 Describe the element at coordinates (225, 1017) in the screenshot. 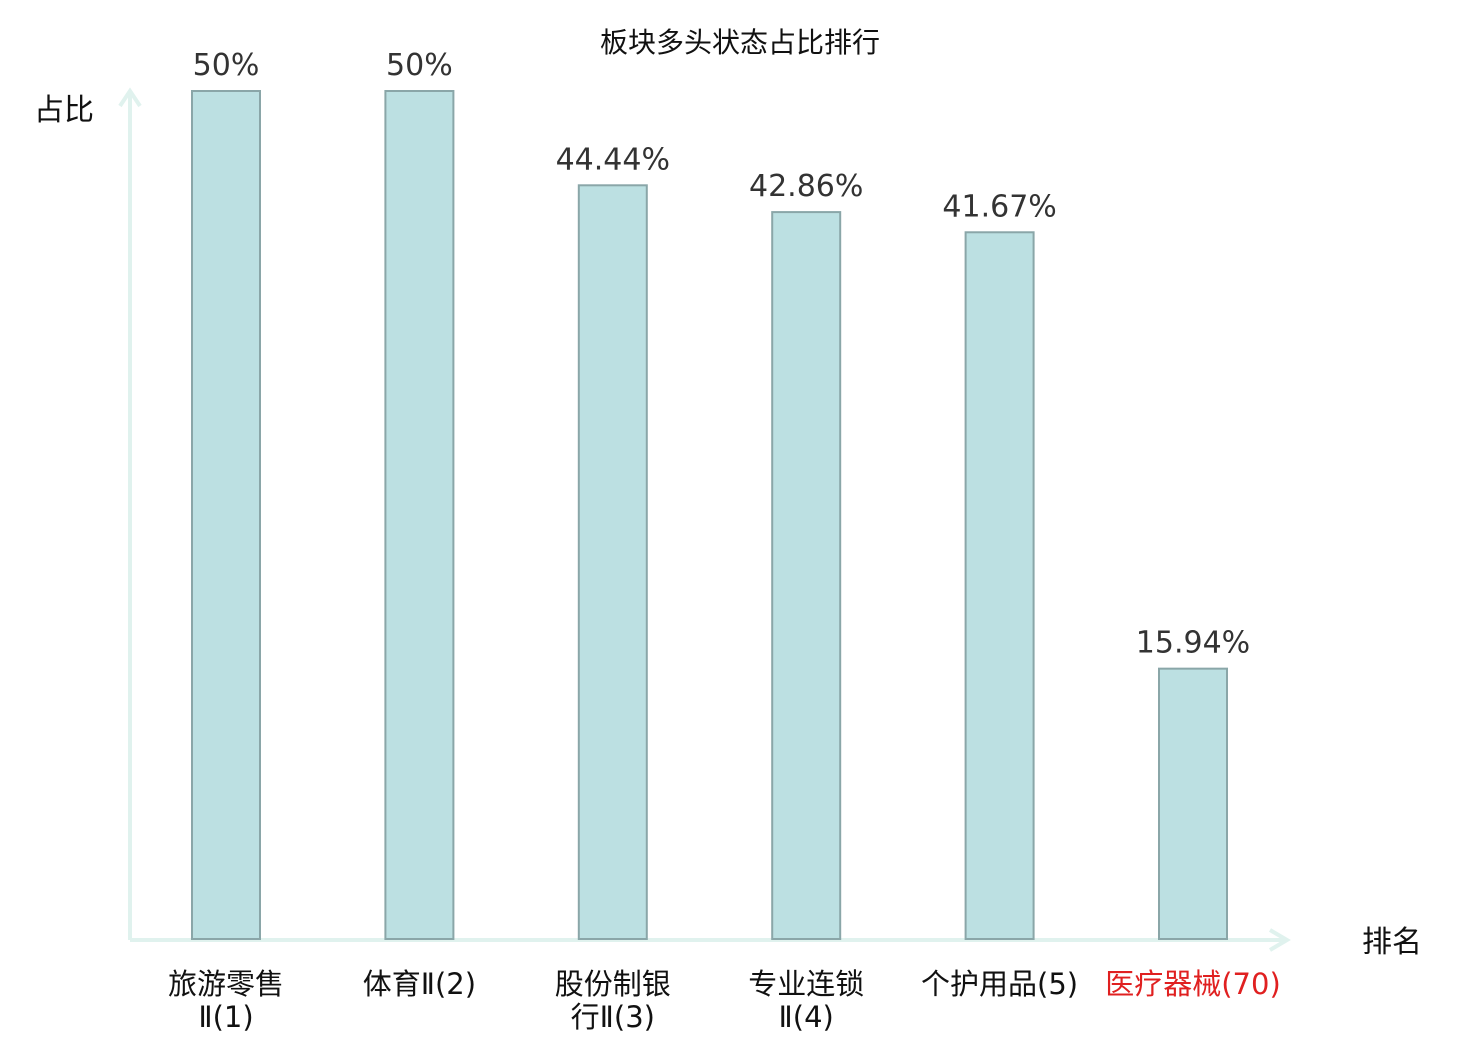

I see `x-tick-label: Ⅱ(1)` at that location.